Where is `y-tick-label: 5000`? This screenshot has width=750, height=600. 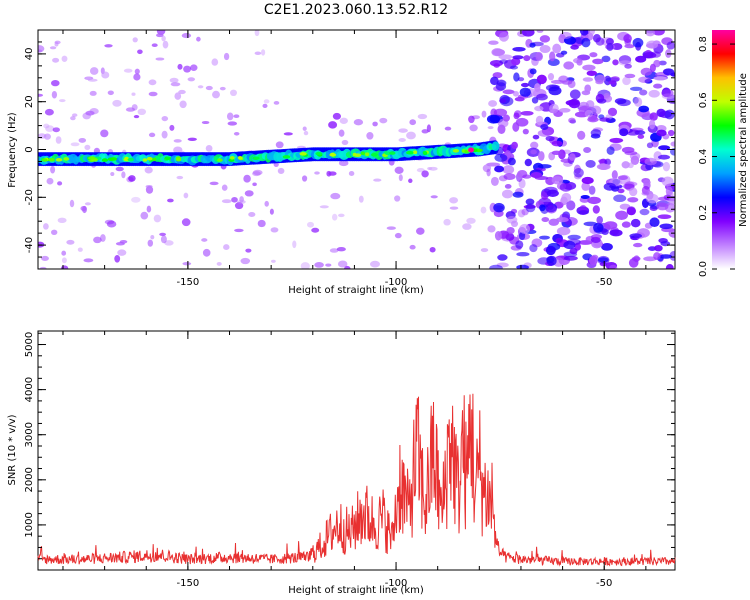 y-tick-label: 5000 is located at coordinates (29, 344).